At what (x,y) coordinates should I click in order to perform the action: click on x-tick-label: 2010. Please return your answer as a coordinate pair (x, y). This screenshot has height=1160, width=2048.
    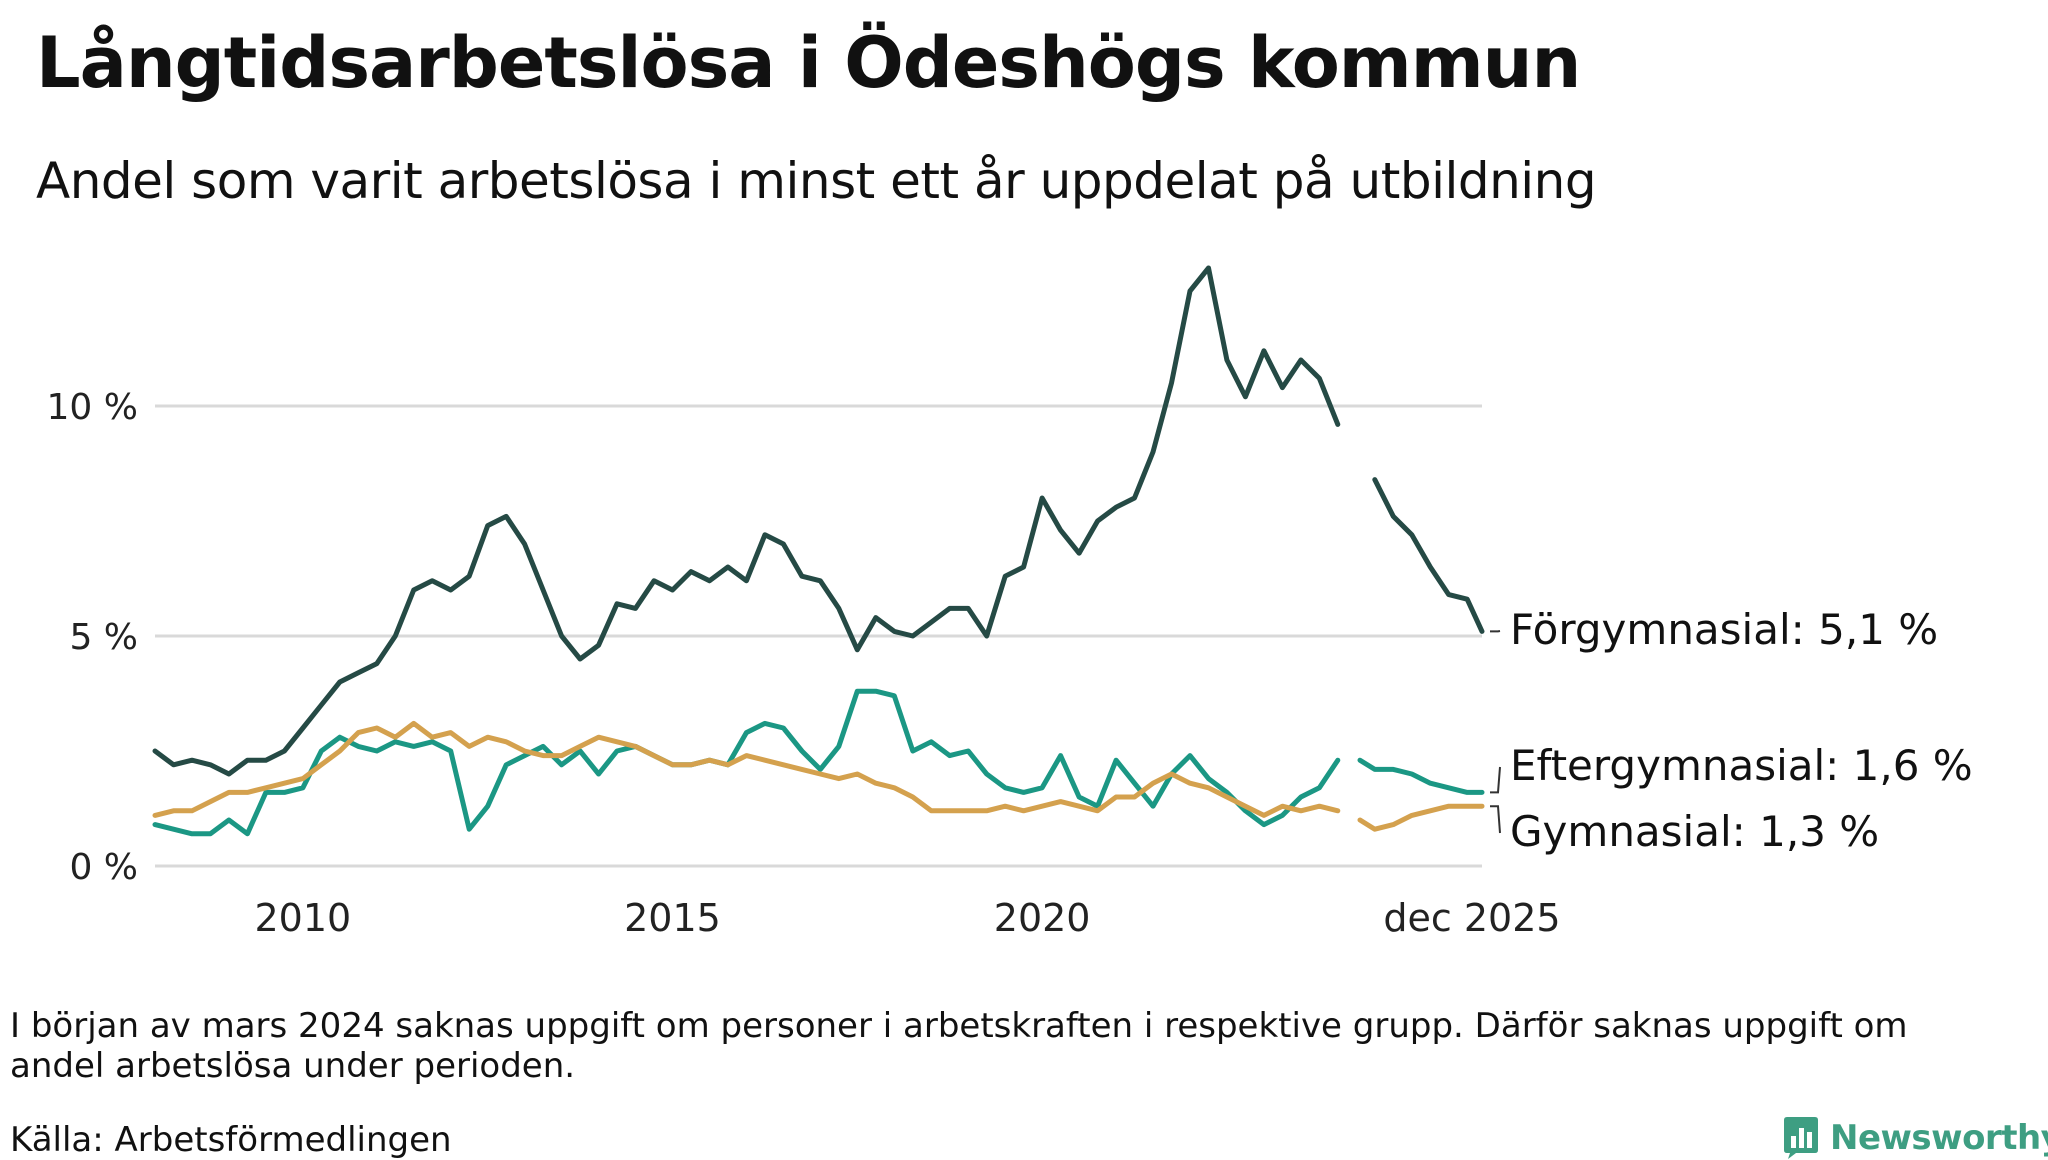
    Looking at the image, I should click on (302, 918).